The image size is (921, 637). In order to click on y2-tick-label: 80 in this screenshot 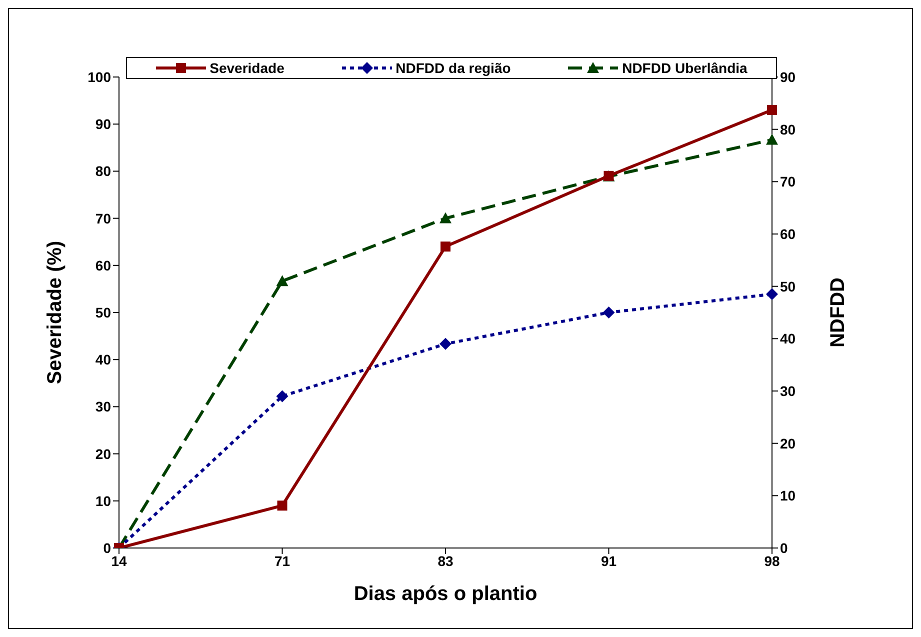, I will do `click(788, 129)`.